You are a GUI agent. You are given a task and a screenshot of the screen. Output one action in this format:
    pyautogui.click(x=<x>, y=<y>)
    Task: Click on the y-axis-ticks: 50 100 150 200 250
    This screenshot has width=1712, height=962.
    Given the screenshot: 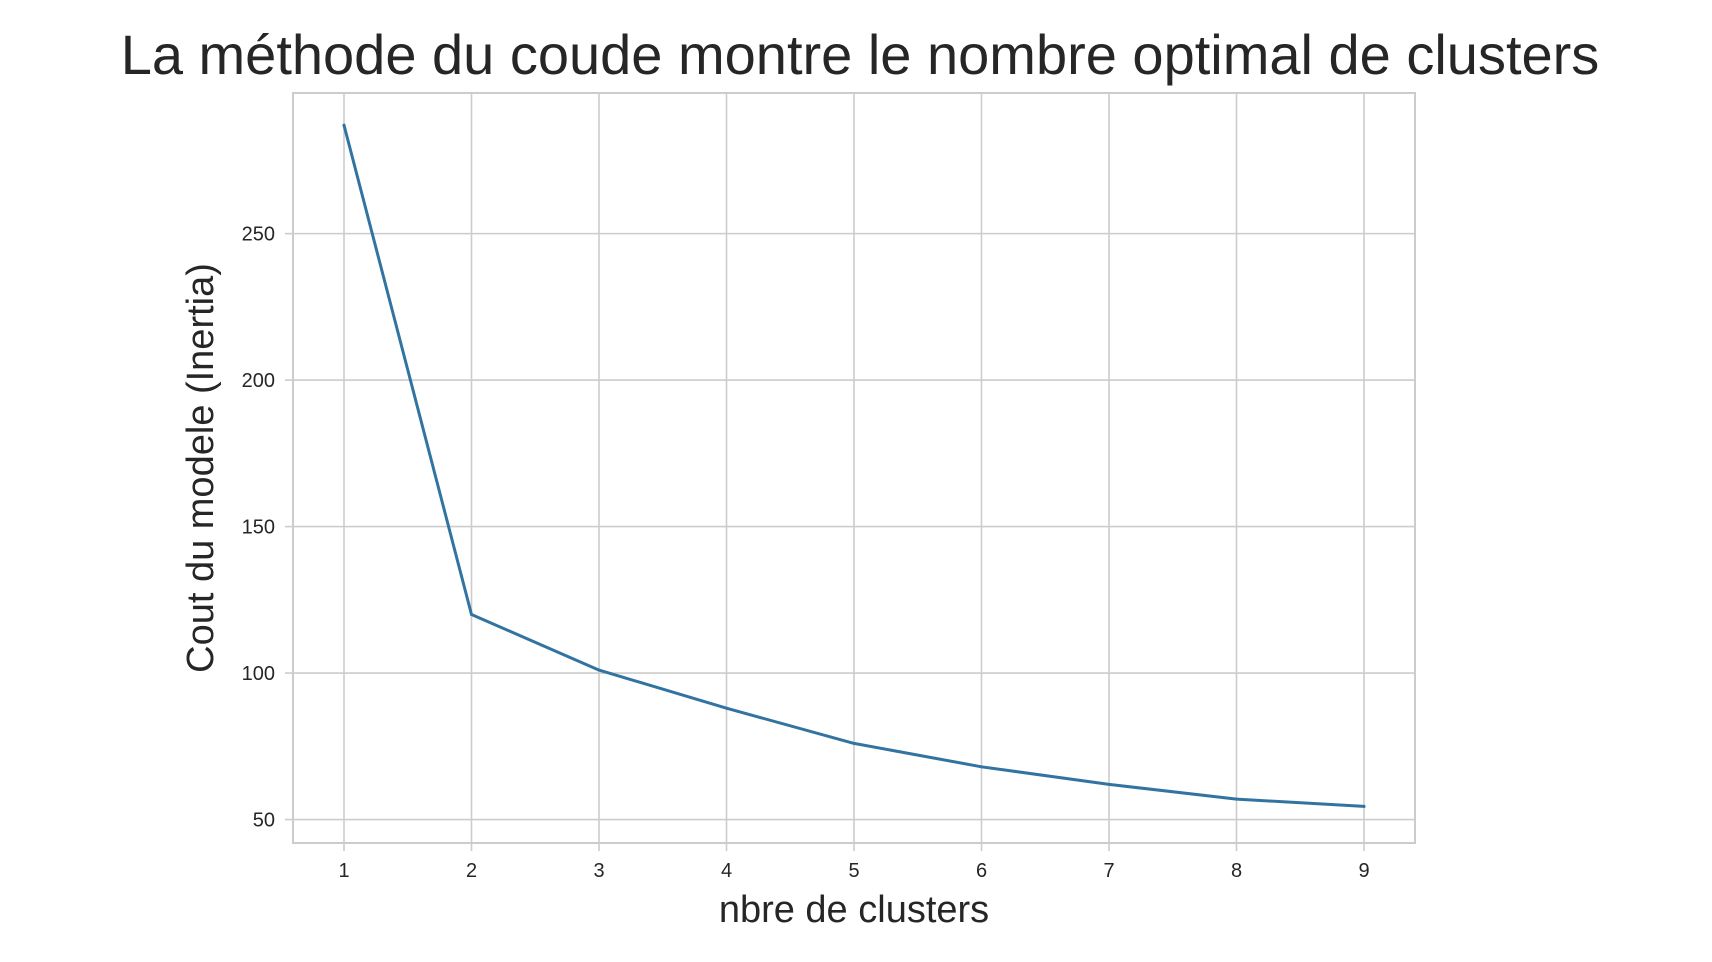 What is the action you would take?
    pyautogui.click(x=267, y=528)
    